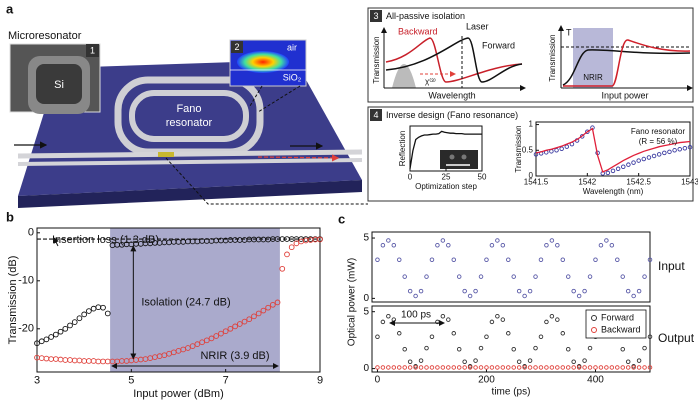 This screenshot has width=698, height=404. What do you see at coordinates (236, 47) in the screenshot?
I see `inset-number: 2` at bounding box center [236, 47].